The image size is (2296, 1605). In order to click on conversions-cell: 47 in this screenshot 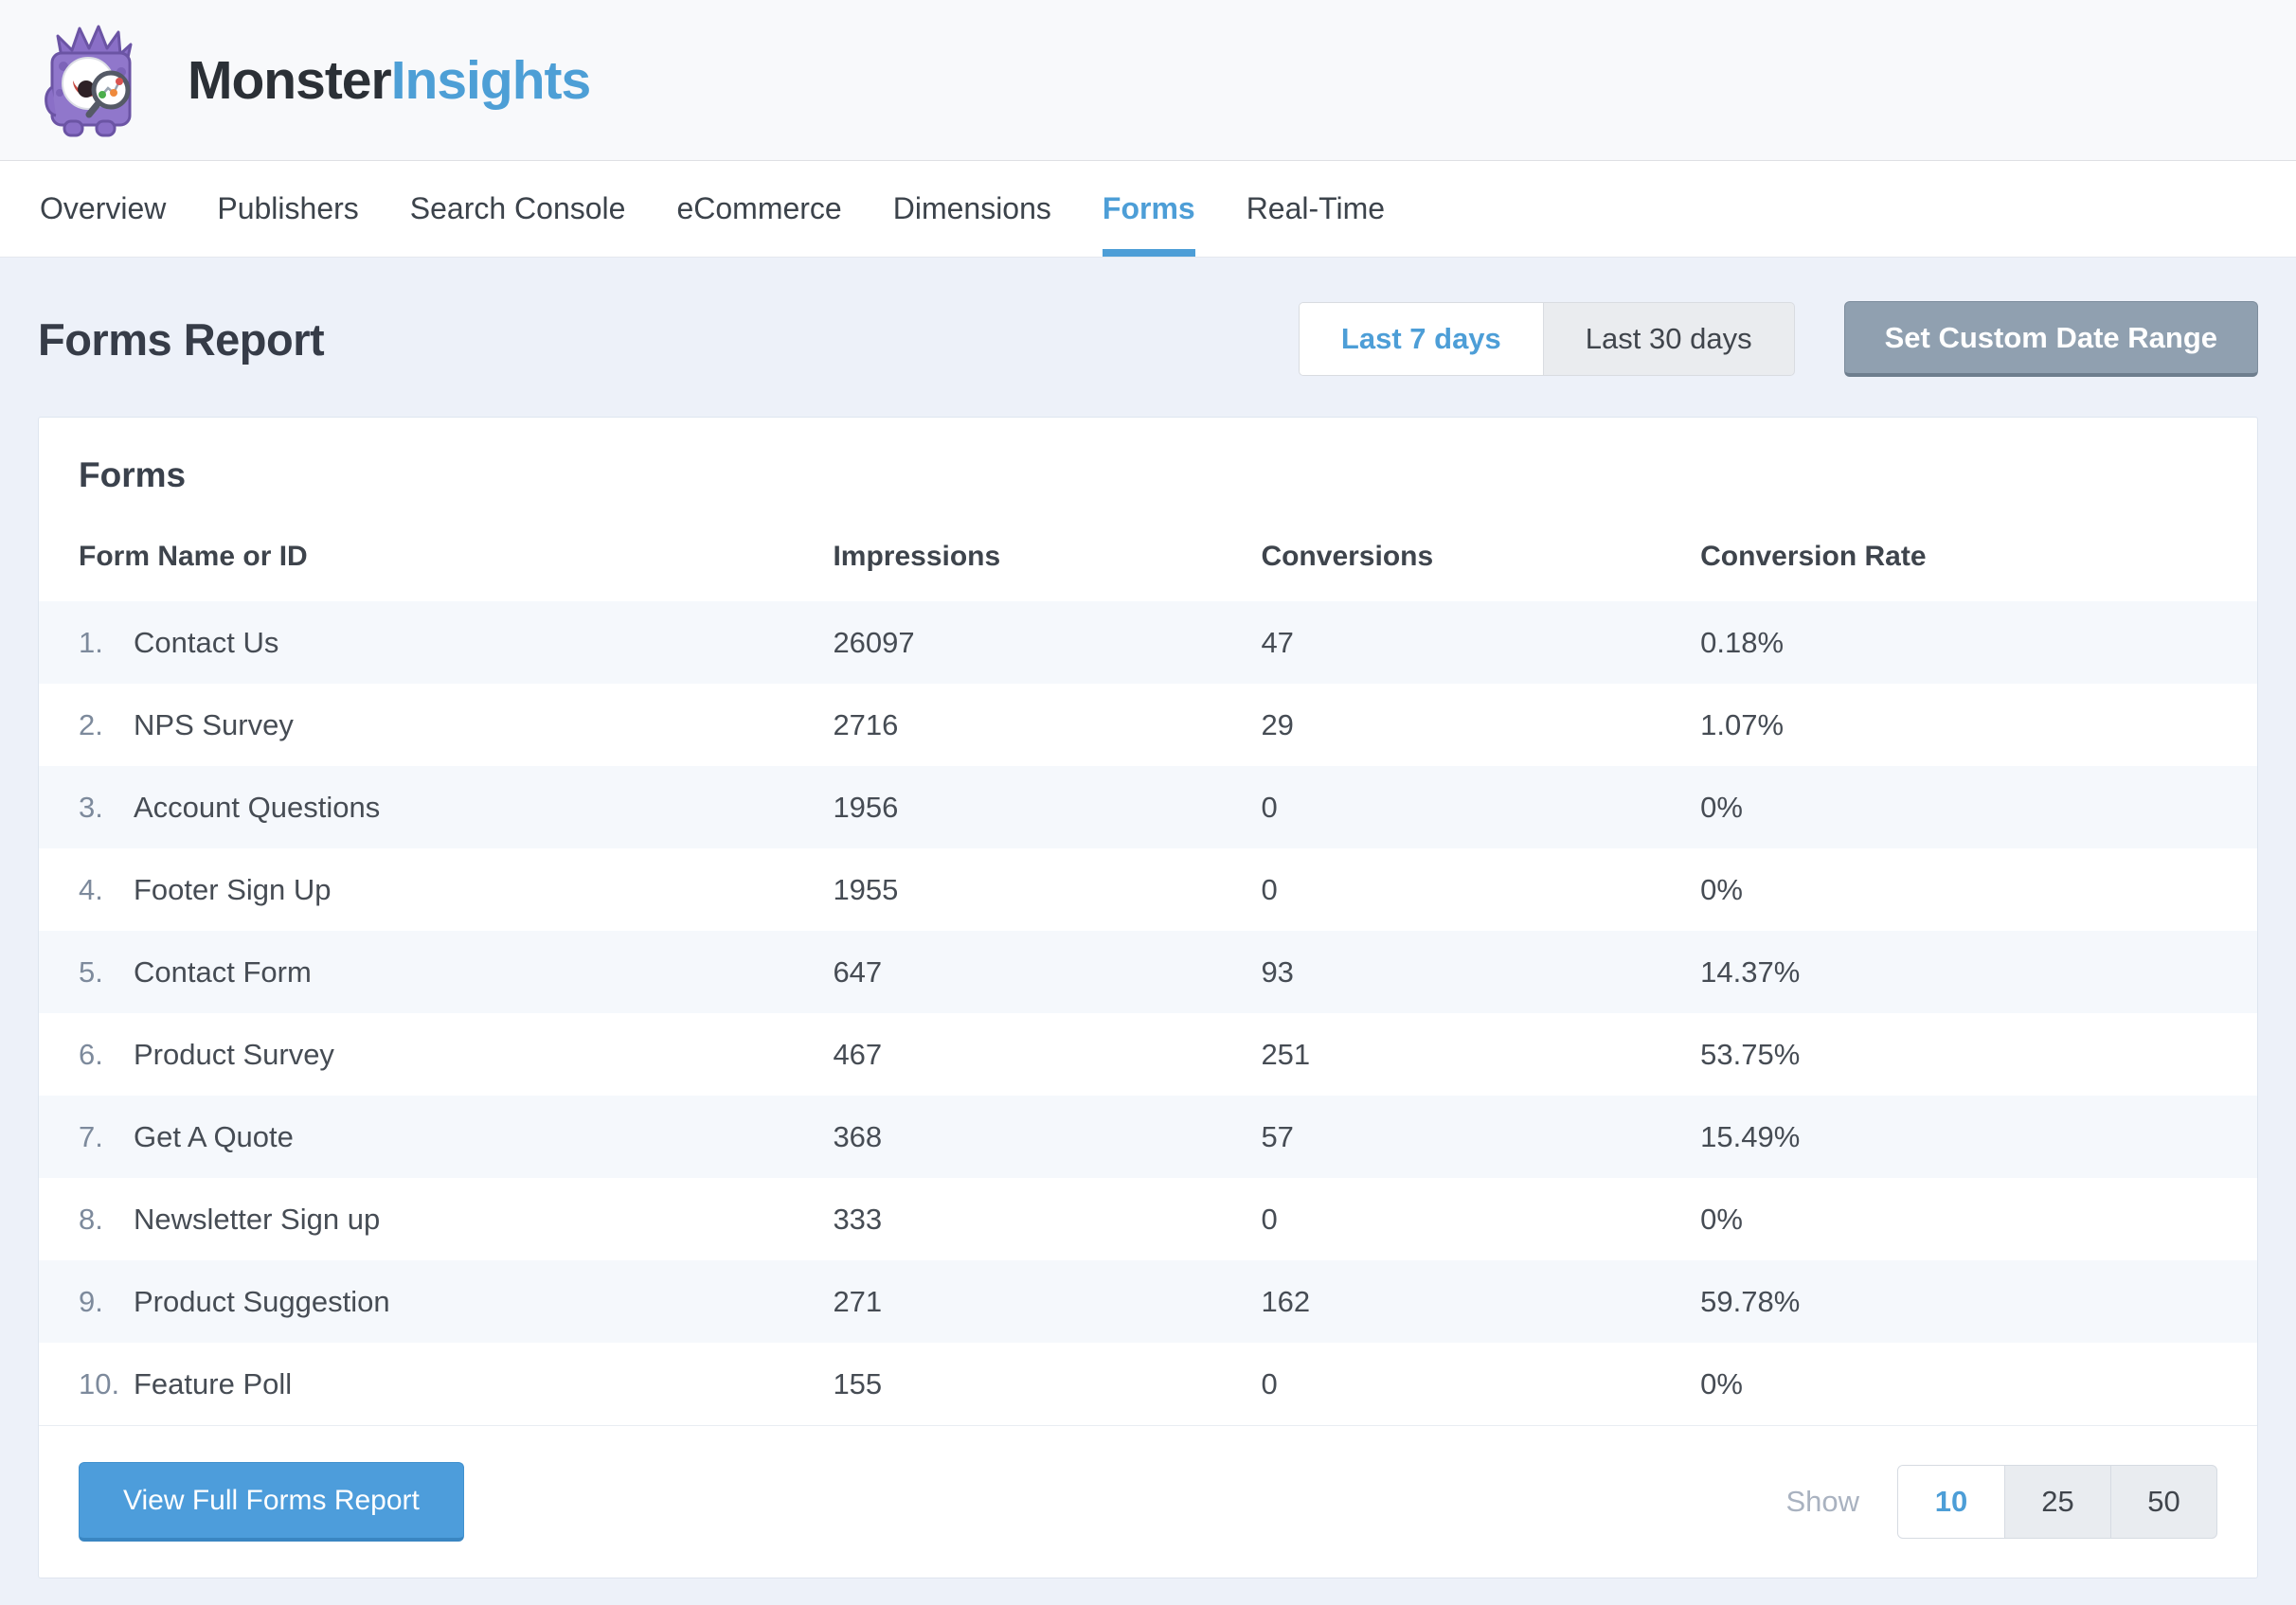, I will do `click(1277, 642)`.